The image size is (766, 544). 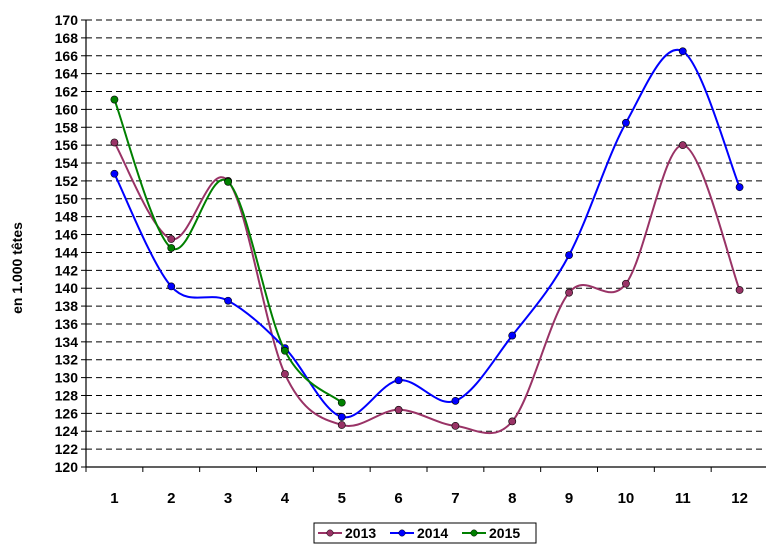 I want to click on x-tick-label: 3, so click(x=228, y=498).